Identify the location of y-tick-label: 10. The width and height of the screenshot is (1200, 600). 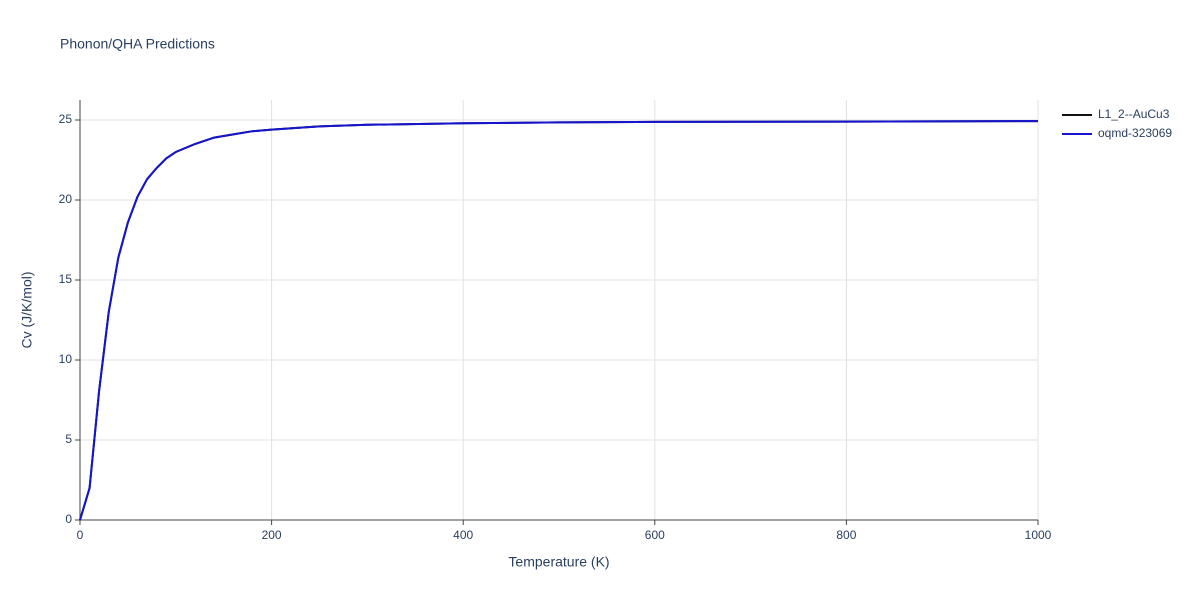
(66, 359).